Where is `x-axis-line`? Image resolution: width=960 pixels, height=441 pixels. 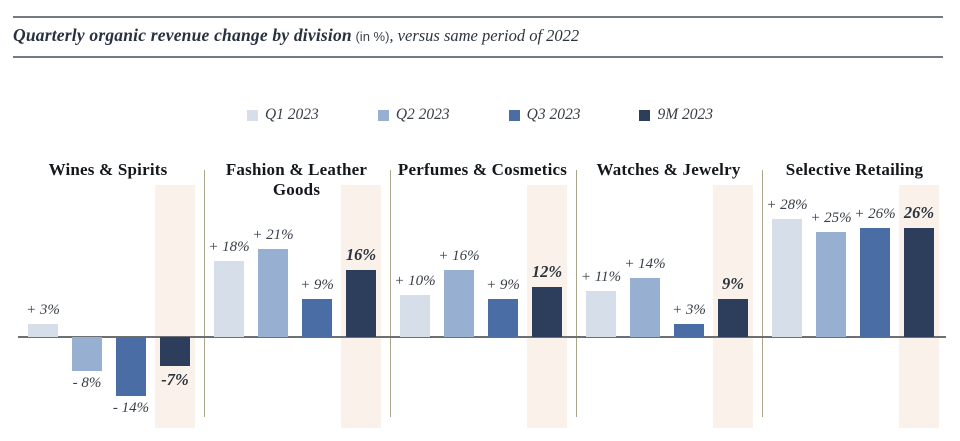 x-axis-line is located at coordinates (482, 337).